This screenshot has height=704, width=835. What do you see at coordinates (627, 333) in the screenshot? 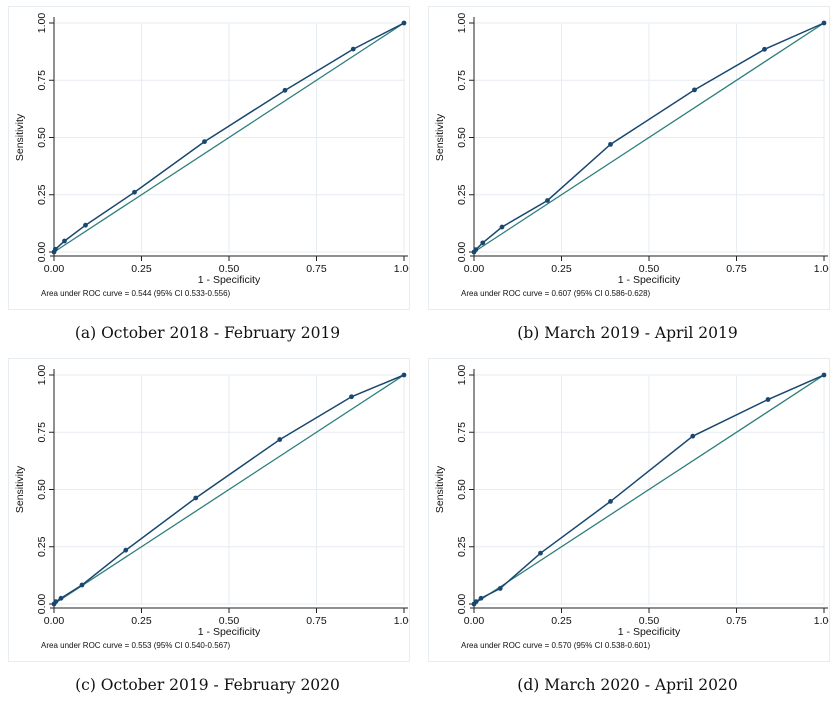
I see `caption-b: (b) March 2019 - April 2019` at bounding box center [627, 333].